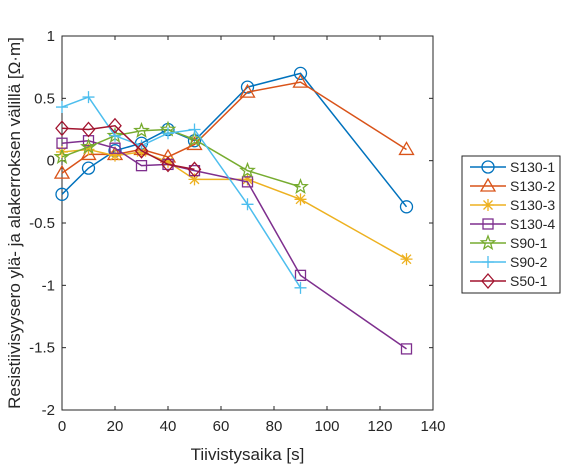  I want to click on legend: S130-1 S130-2 S130-3 S130-4 S90-1 S90-2 S50-1, so click(511, 224).